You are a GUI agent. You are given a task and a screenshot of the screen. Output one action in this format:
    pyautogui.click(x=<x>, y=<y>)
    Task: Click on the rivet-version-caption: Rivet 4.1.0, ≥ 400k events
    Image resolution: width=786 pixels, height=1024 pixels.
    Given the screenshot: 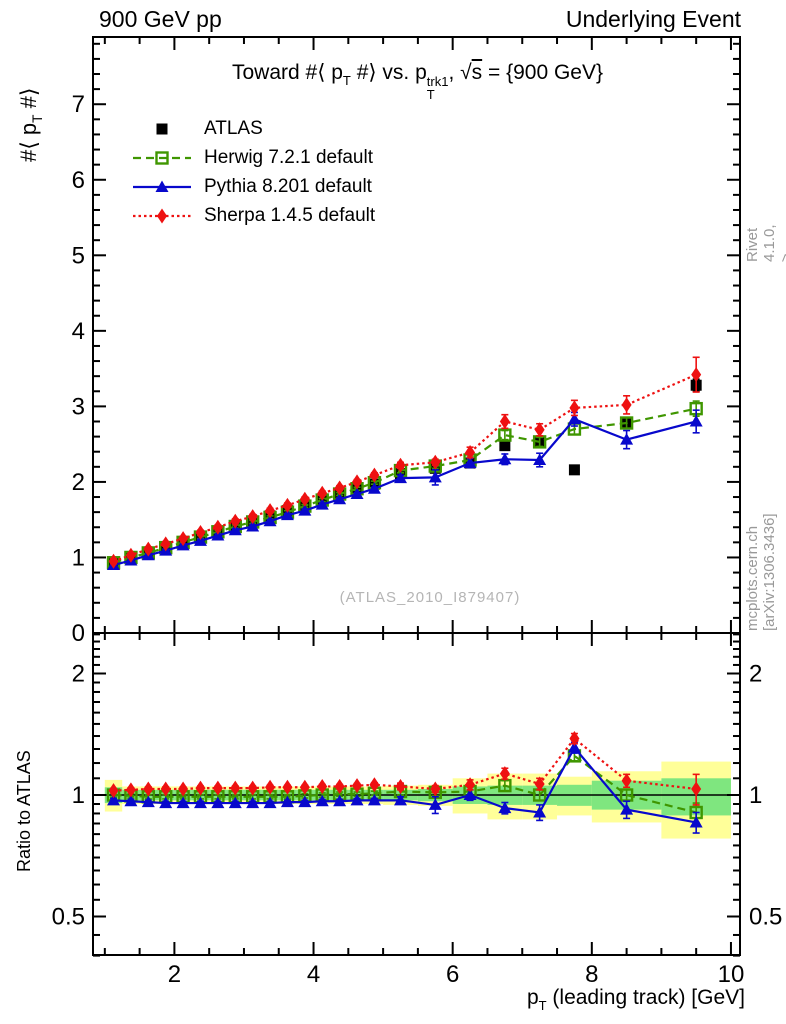 What is the action you would take?
    pyautogui.click(x=765, y=243)
    